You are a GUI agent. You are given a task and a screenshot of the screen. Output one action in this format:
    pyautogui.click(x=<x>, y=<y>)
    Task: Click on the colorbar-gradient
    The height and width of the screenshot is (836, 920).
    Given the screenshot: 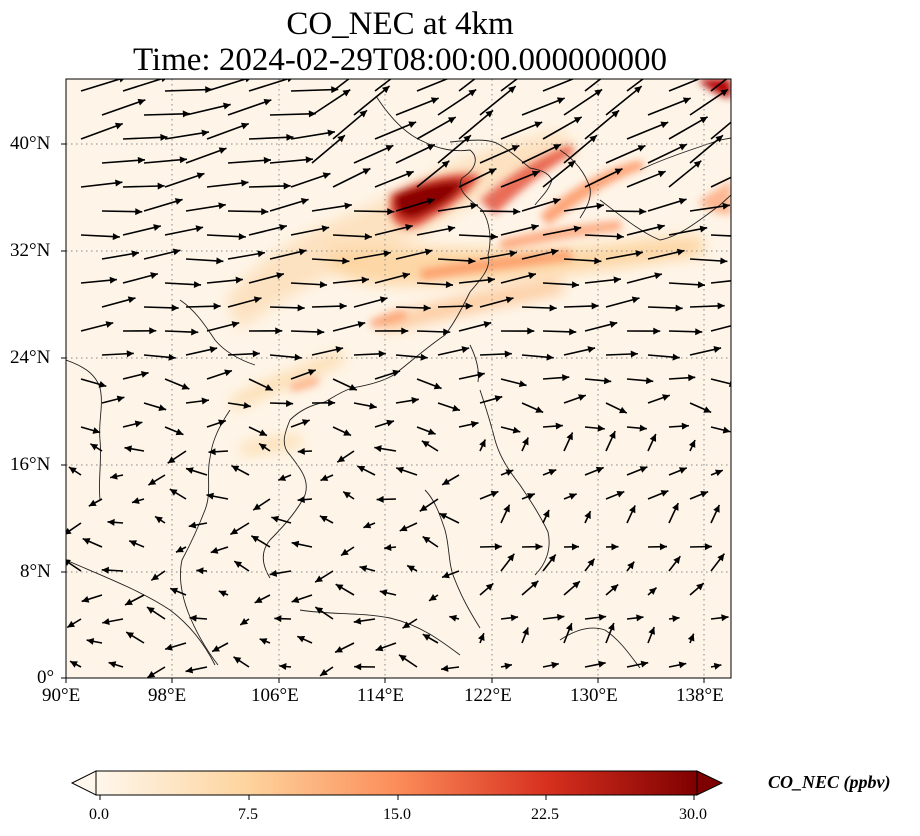 What is the action you would take?
    pyautogui.click(x=396, y=783)
    